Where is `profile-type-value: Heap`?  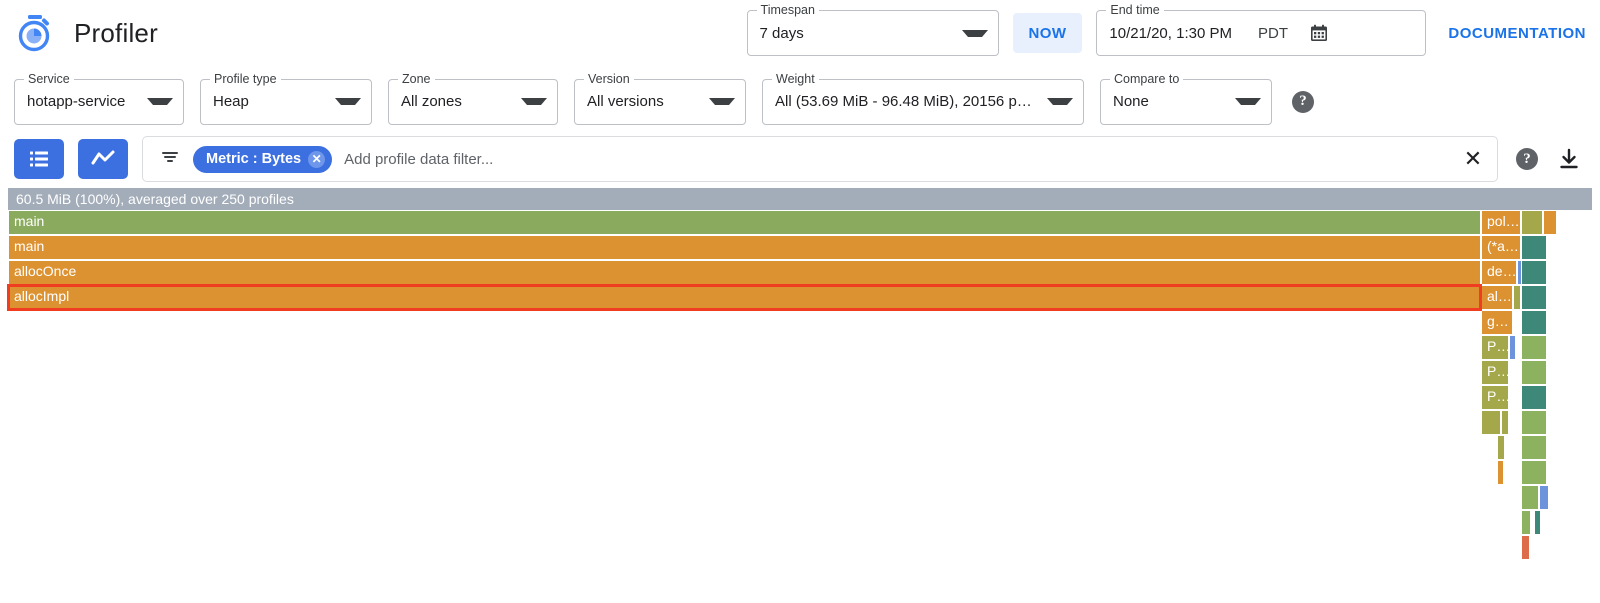
profile-type-value: Heap is located at coordinates (231, 101).